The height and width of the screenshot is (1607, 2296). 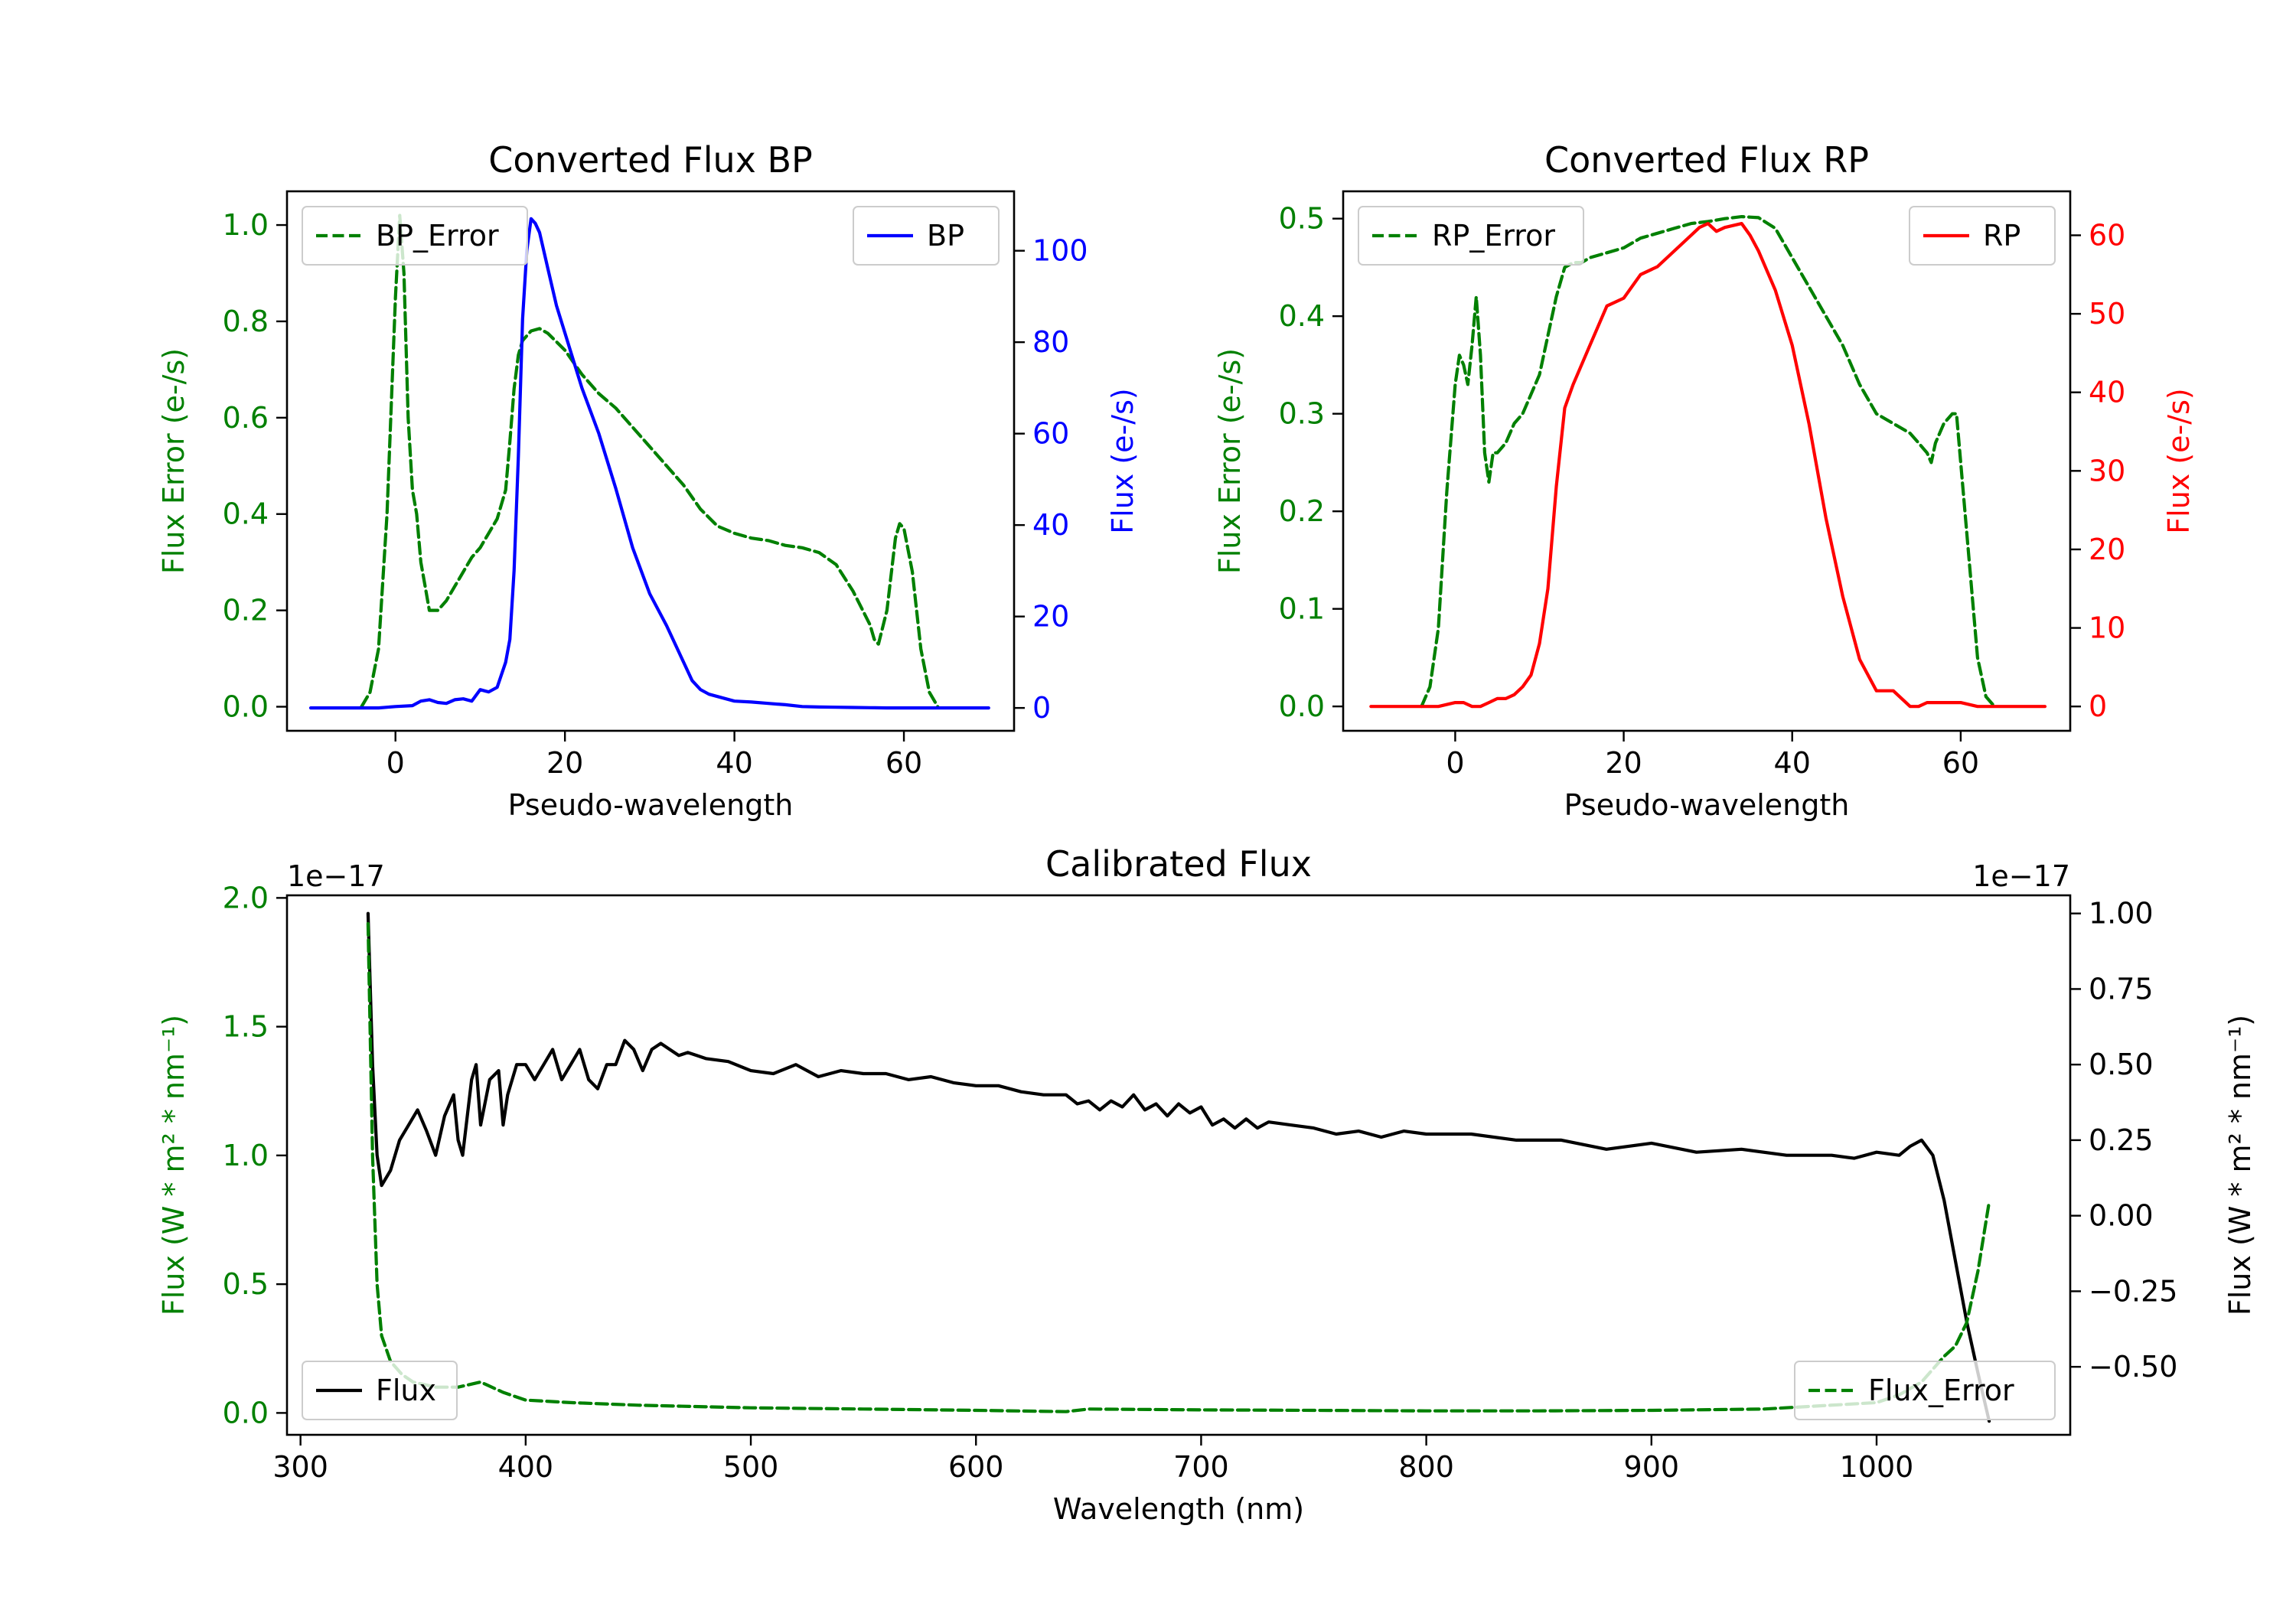 I want to click on right-y-tick-label: −0.25, so click(x=2133, y=1291).